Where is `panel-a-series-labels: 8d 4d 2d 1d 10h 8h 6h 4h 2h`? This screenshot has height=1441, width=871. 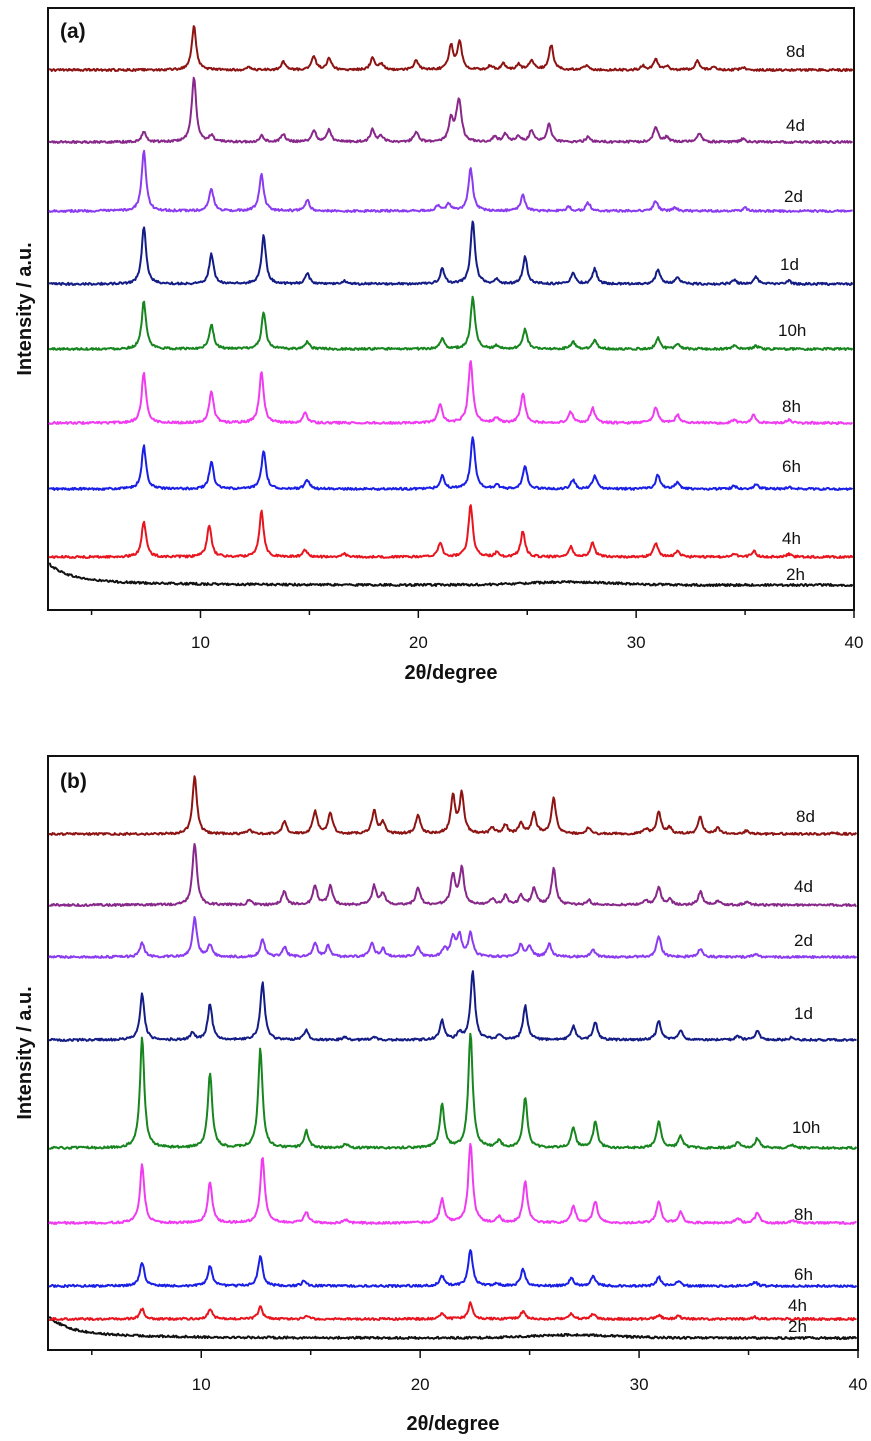 panel-a-series-labels: 8d 4d 2d 1d 10h 8h 6h 4h 2h is located at coordinates (792, 313).